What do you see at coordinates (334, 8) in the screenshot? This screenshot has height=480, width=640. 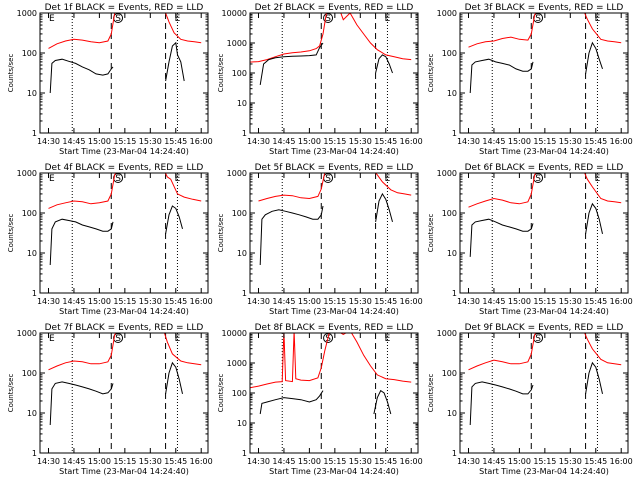 I see `panel-title: Det 2f BLACK = Events, RED = LLD` at bounding box center [334, 8].